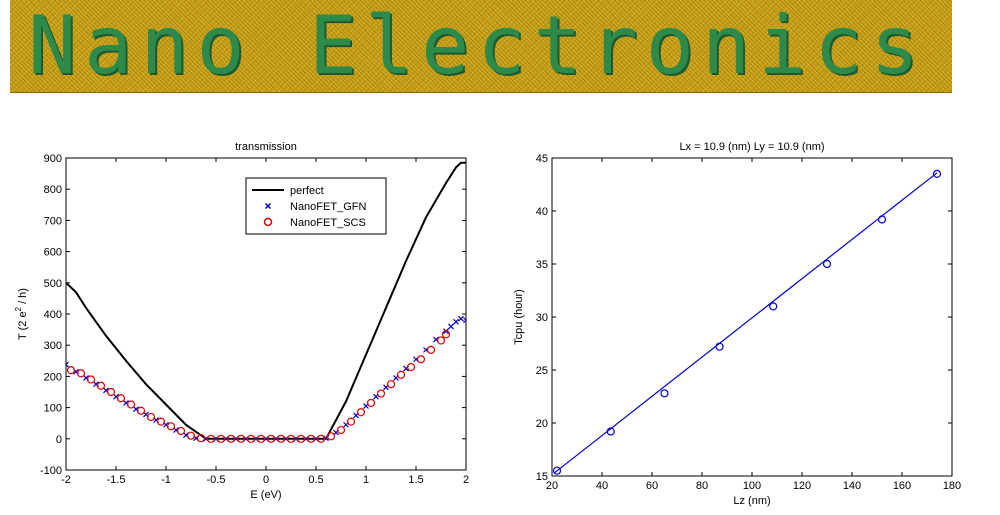 The width and height of the screenshot is (1000, 515). I want to click on transmission-xlabel: E (eV), so click(265, 495).